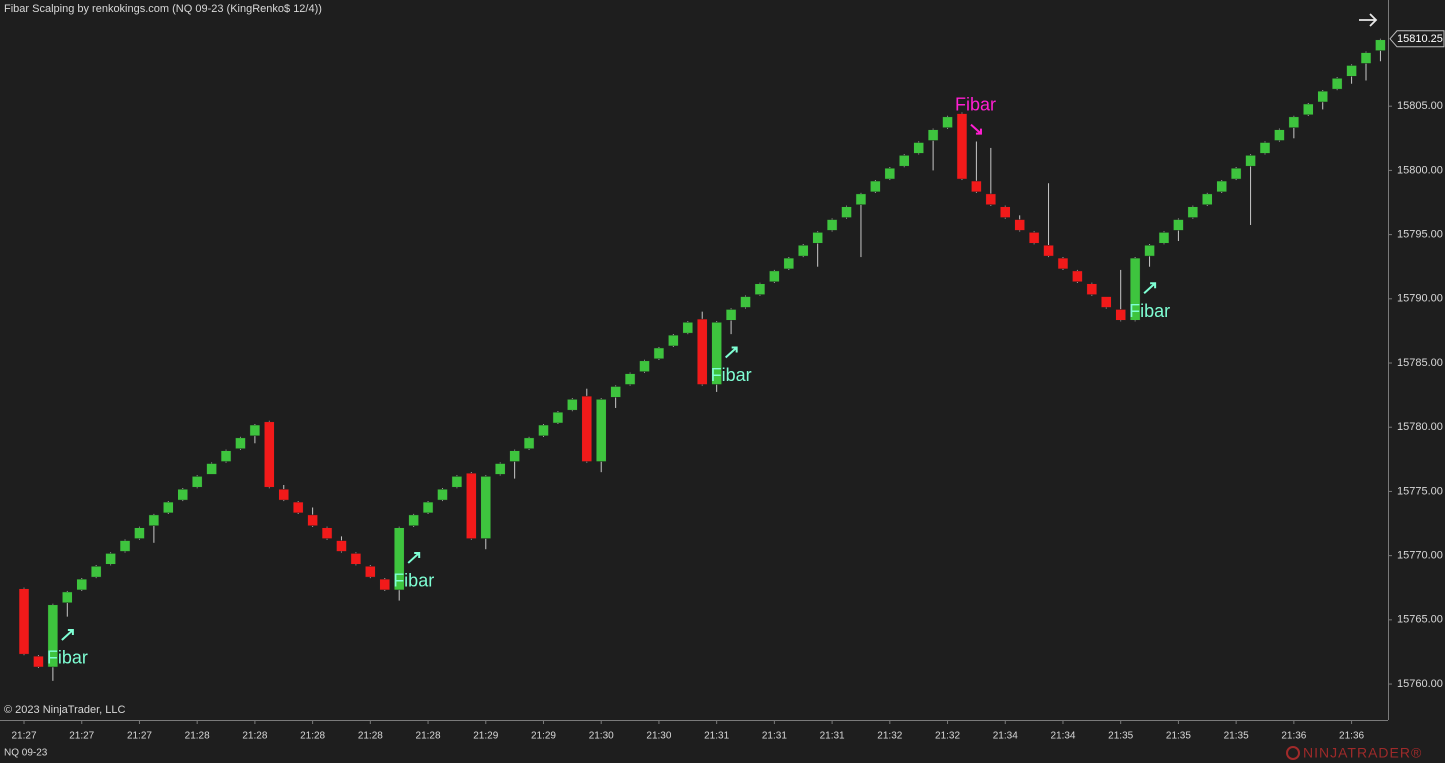 This screenshot has width=1445, height=763. What do you see at coordinates (1293, 753) in the screenshot?
I see `brand-logo` at bounding box center [1293, 753].